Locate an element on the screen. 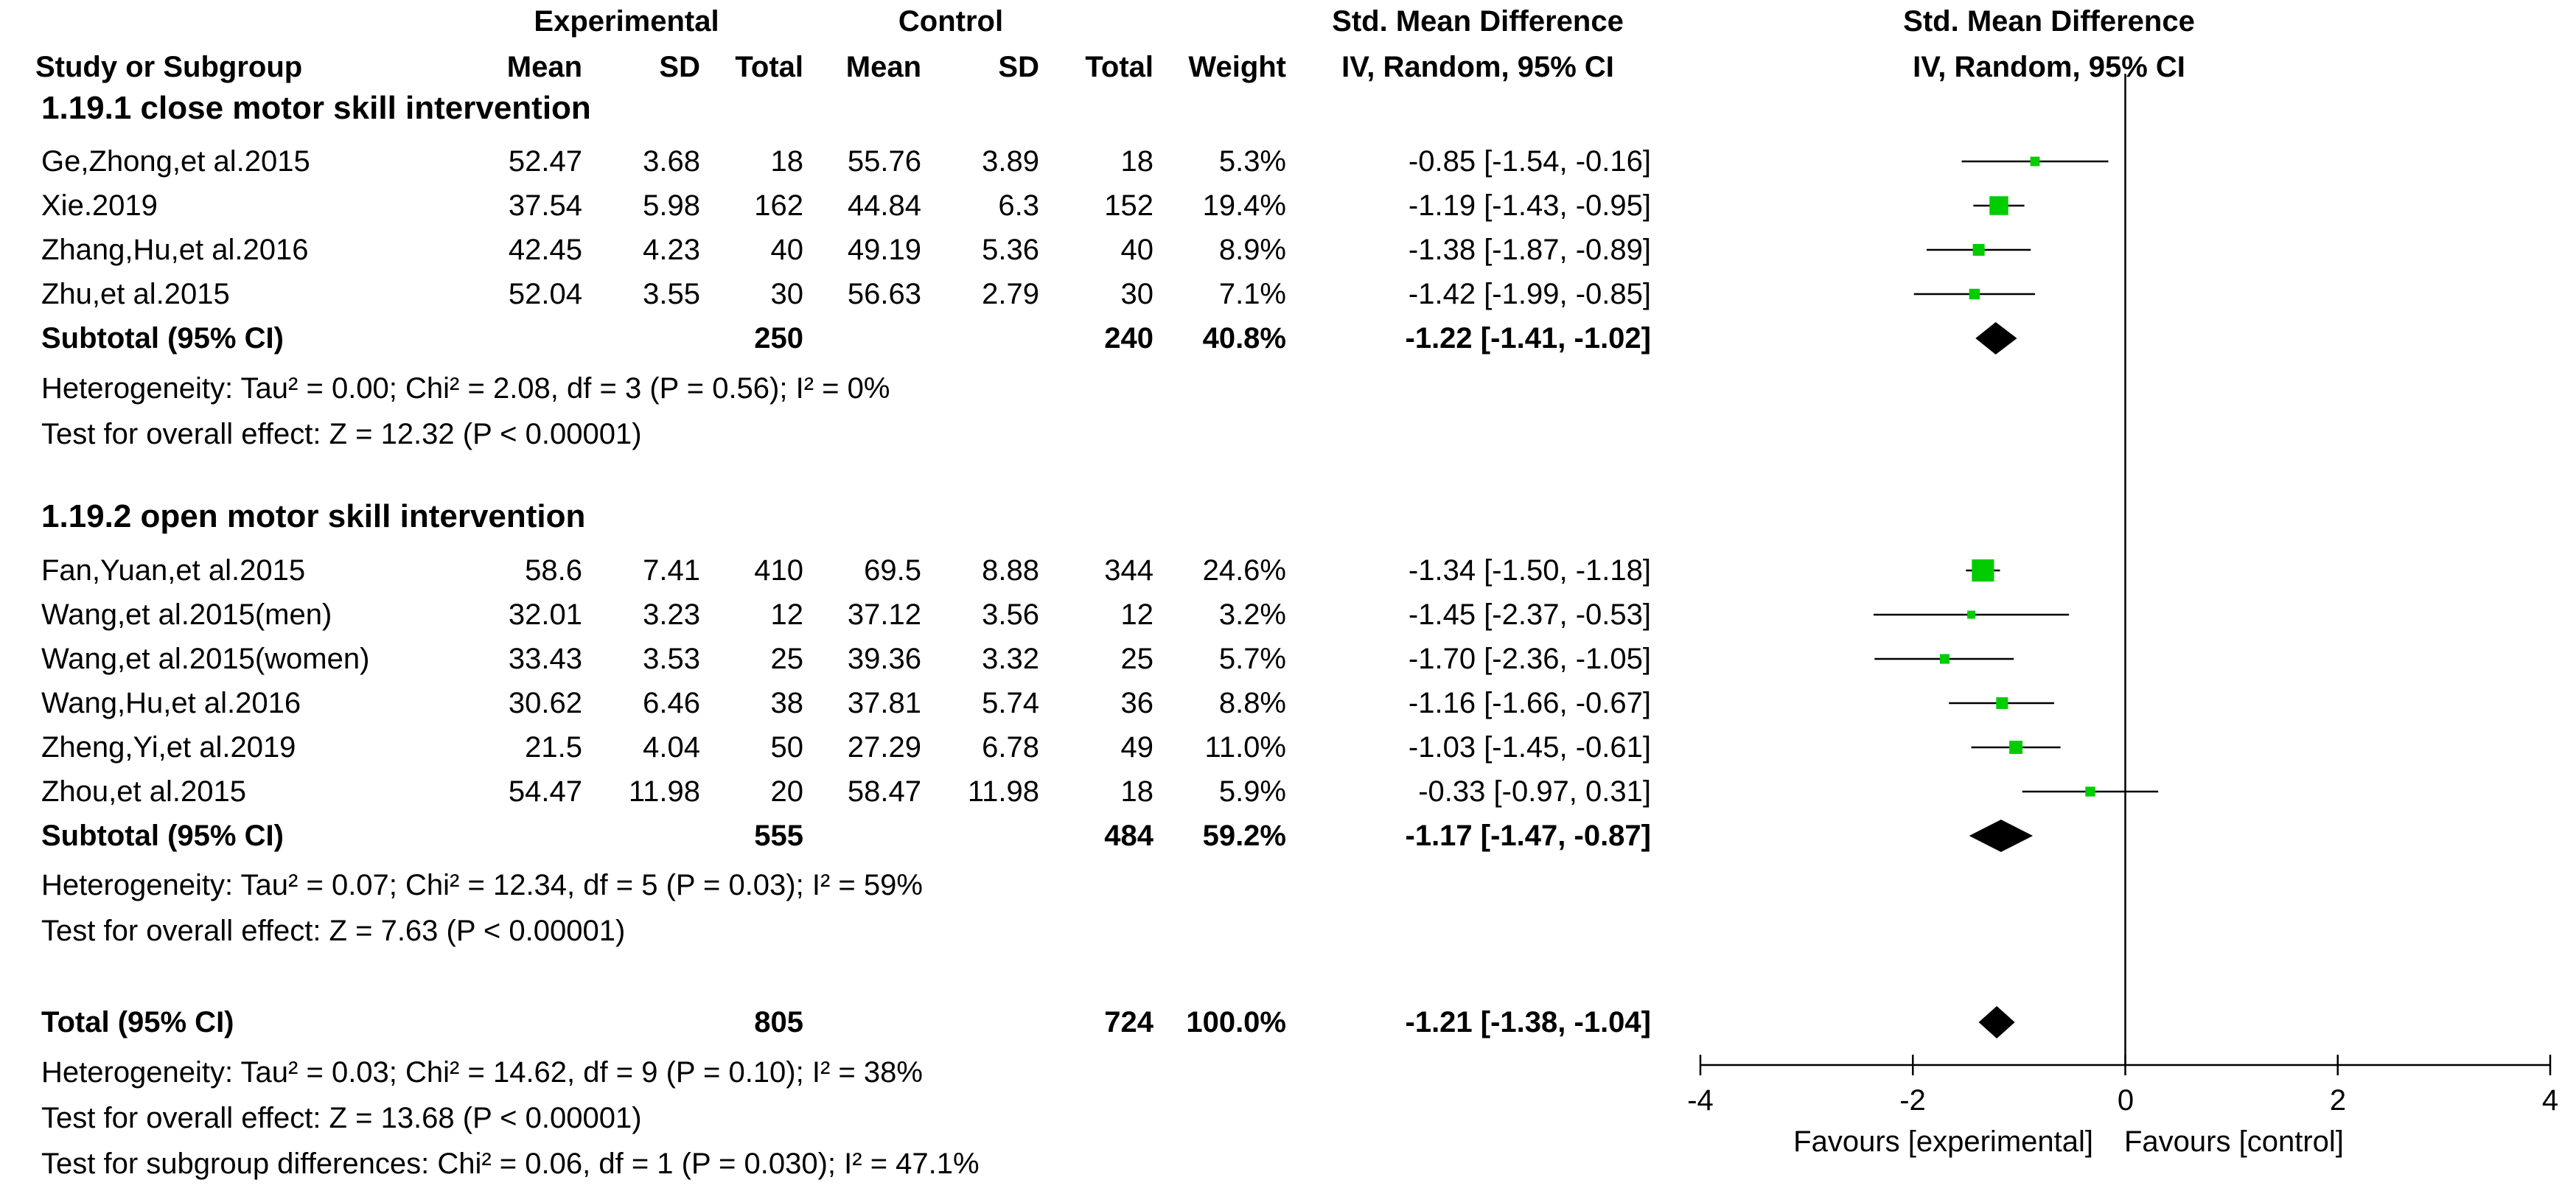 This screenshot has width=2576, height=1194. mean-e: 33.43 is located at coordinates (545, 659).